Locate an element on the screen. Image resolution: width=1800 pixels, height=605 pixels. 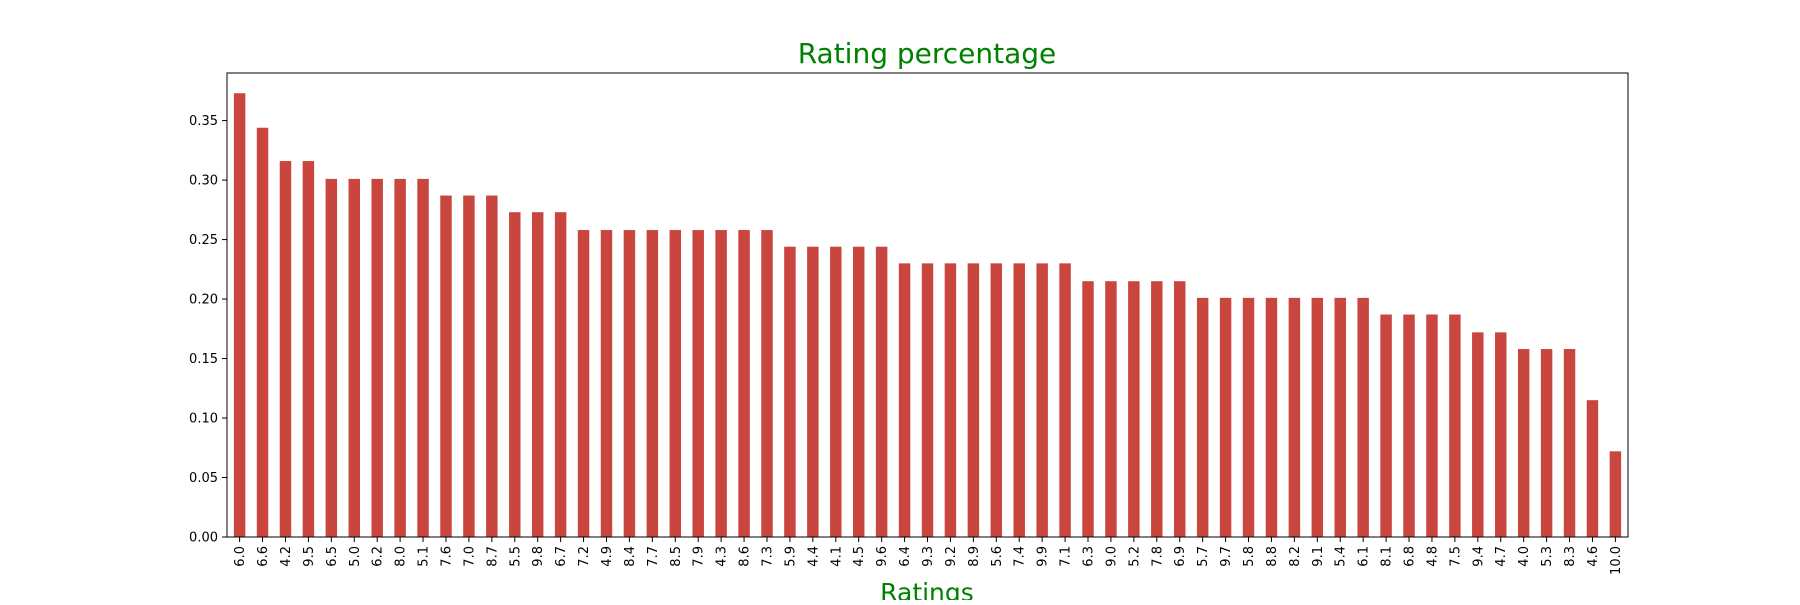
x-tick-label: 6.3 is located at coordinates (1089, 556).